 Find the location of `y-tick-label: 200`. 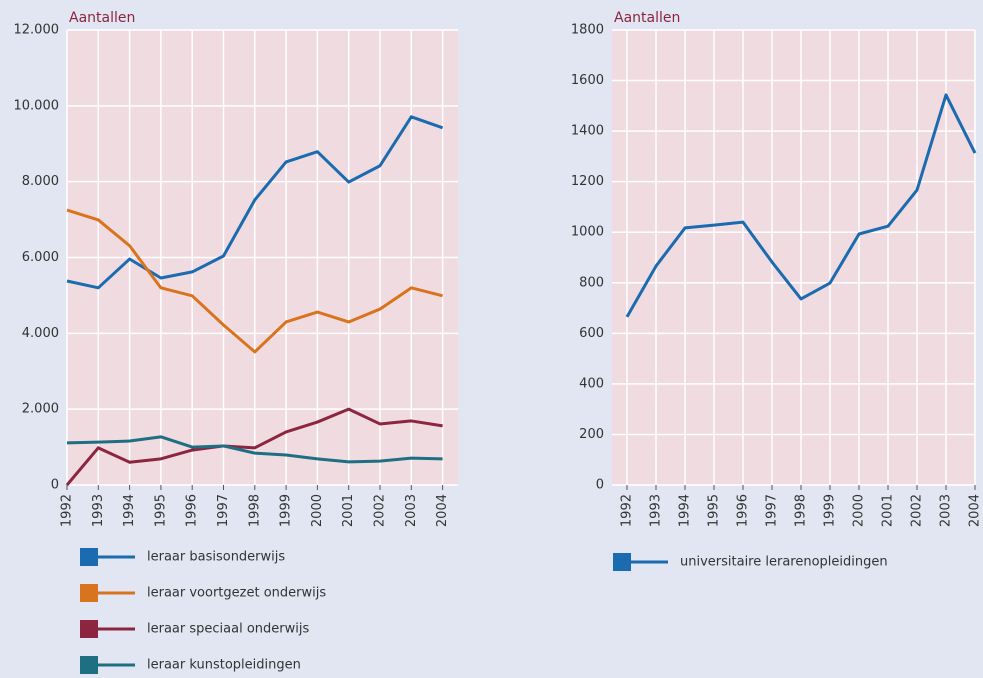

y-tick-label: 200 is located at coordinates (591, 434).